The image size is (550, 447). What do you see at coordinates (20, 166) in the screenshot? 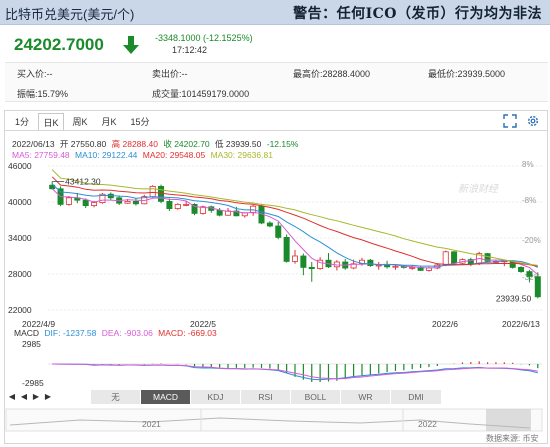
I see `y-tick-label: 46000` at bounding box center [20, 166].